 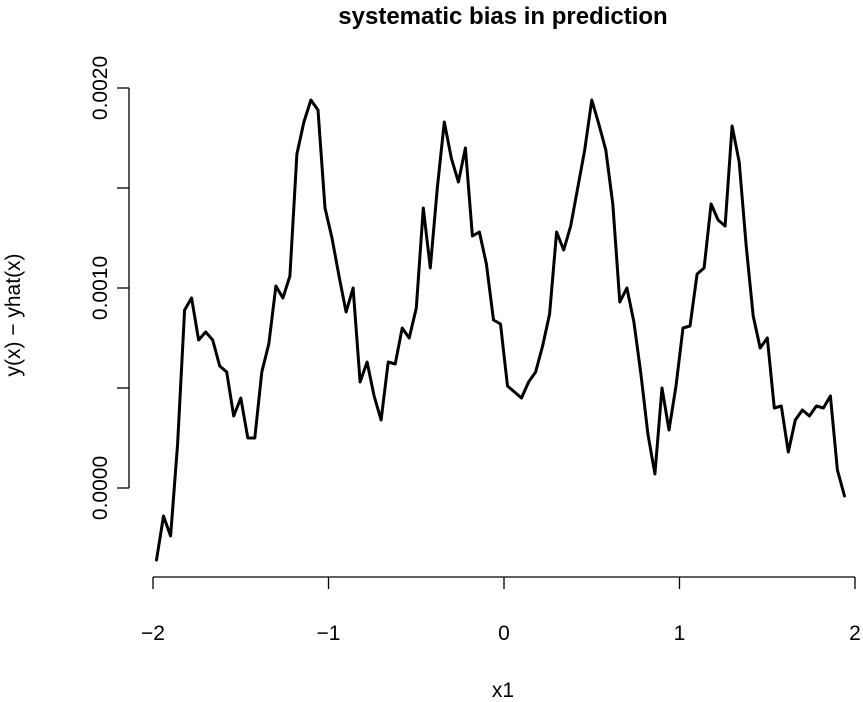 I want to click on x-tick-label: 2, so click(x=855, y=633).